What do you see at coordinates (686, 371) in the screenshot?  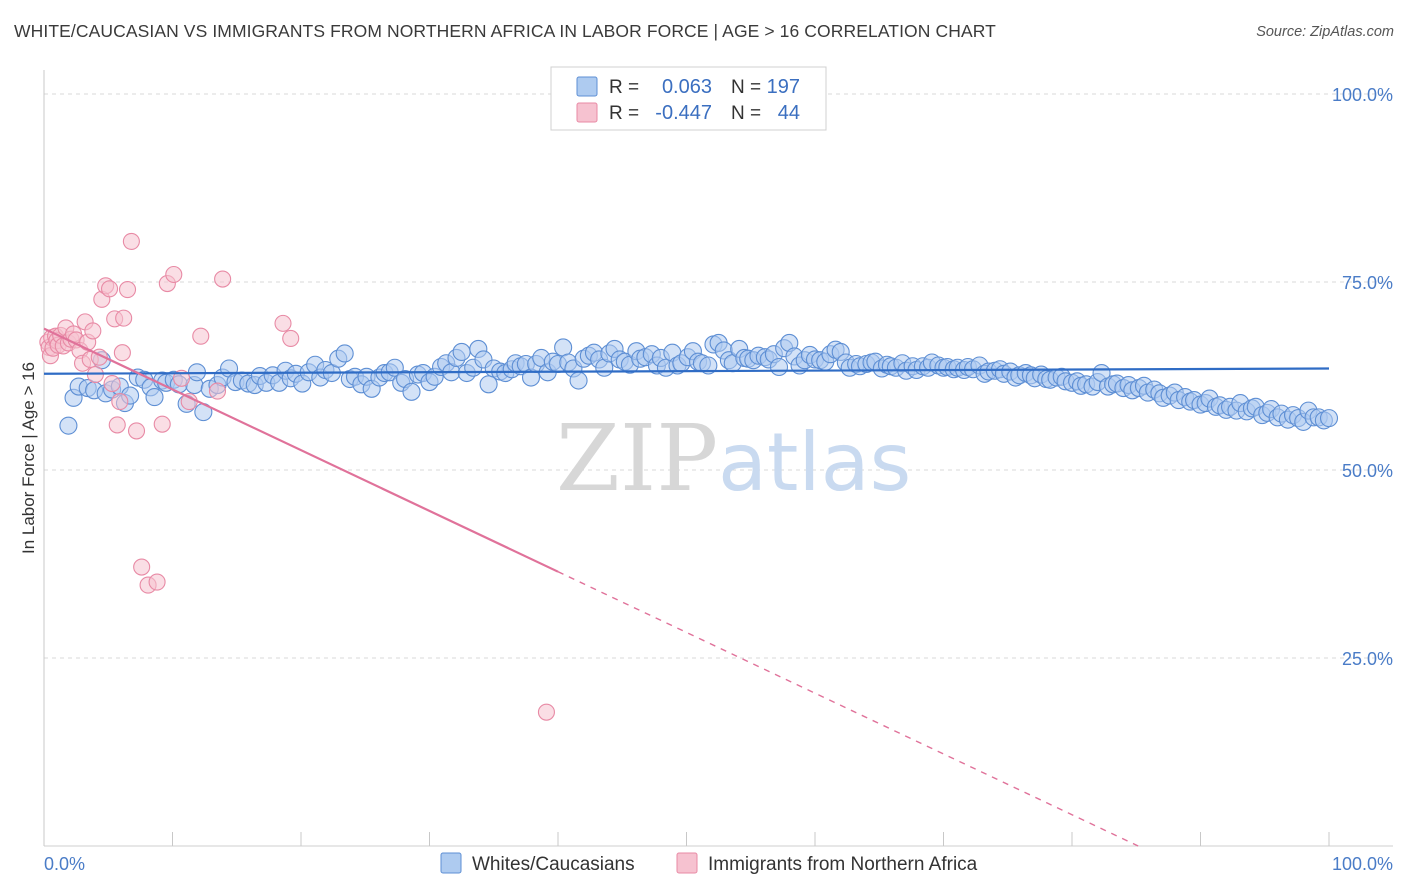 I see `trend-line-whites` at bounding box center [686, 371].